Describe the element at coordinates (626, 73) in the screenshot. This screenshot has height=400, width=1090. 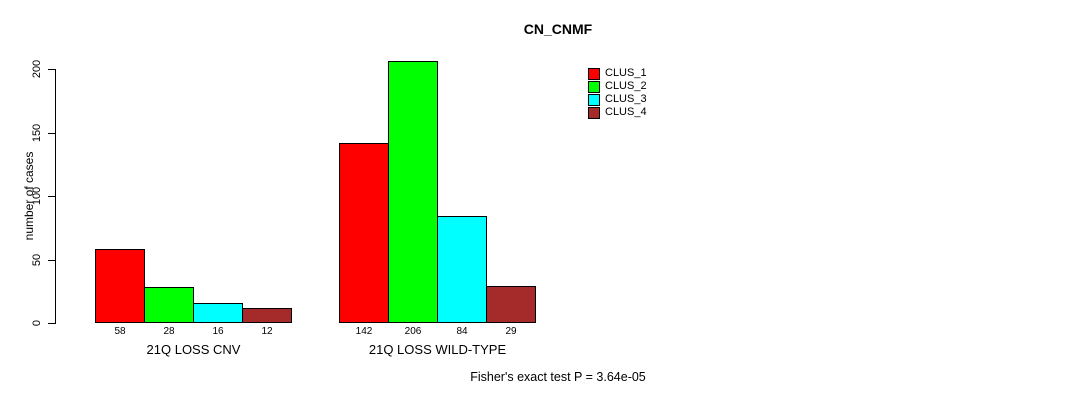
I see `legend-label: CLUS_1` at that location.